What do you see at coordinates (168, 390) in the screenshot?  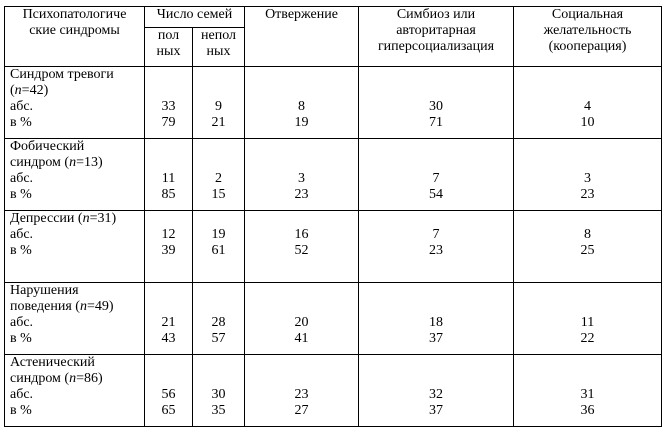 I see `value-cell: 56 65` at bounding box center [168, 390].